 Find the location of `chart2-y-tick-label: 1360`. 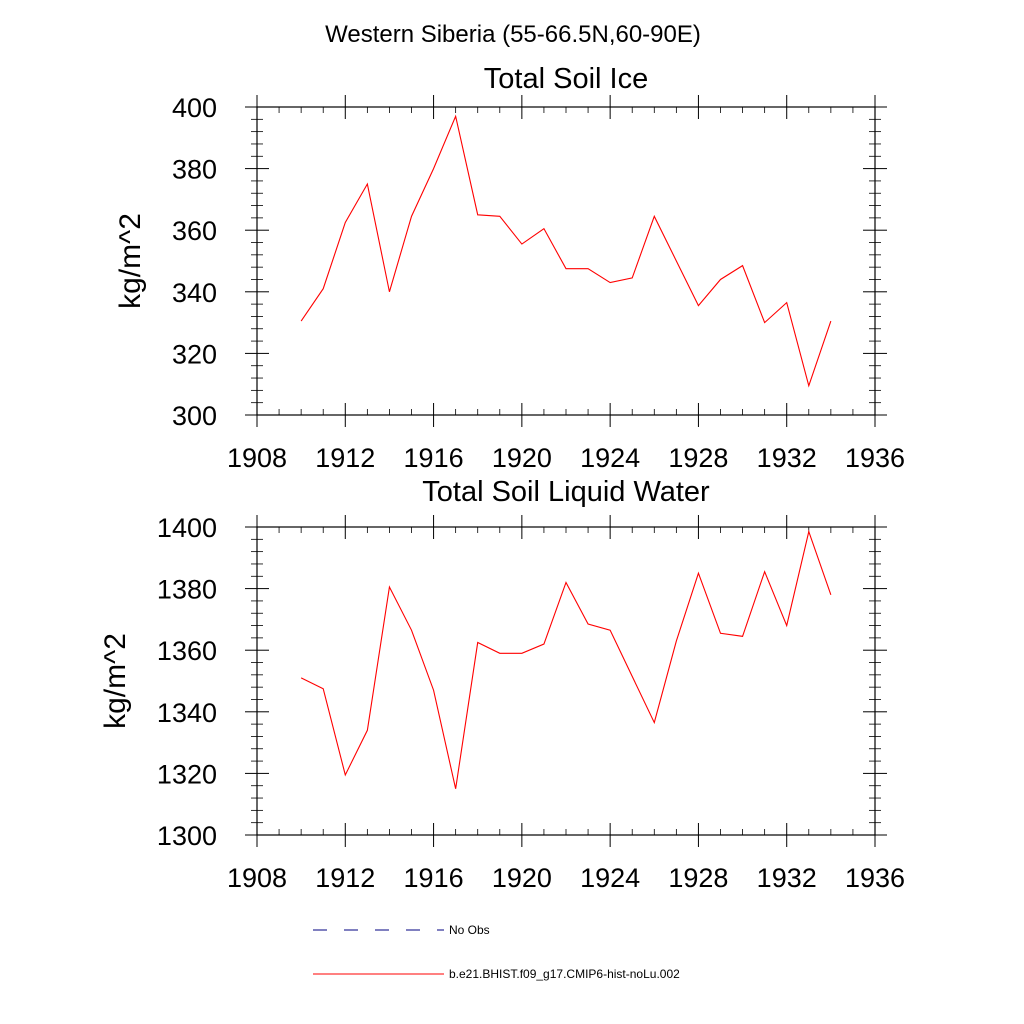

chart2-y-tick-label: 1360 is located at coordinates (187, 651).